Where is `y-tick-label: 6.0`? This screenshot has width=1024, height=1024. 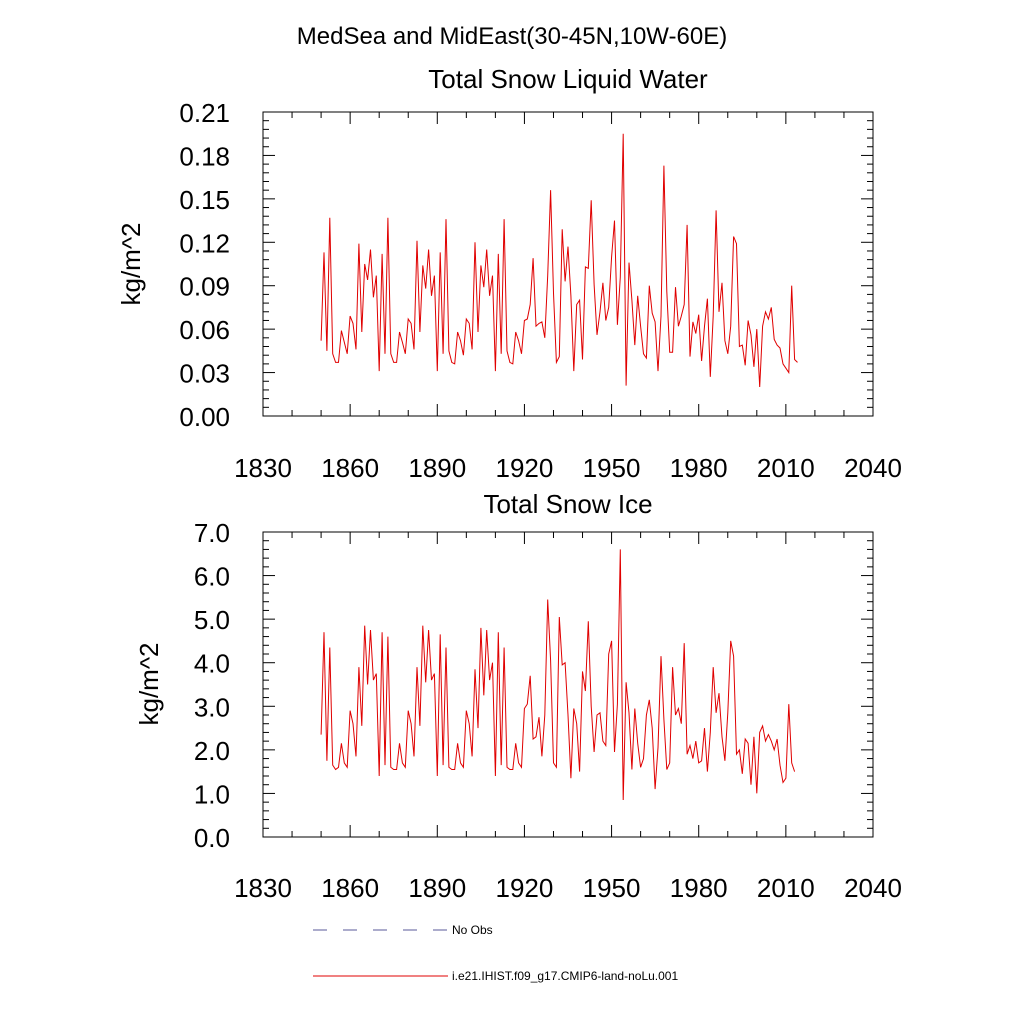
y-tick-label: 6.0 is located at coordinates (212, 577).